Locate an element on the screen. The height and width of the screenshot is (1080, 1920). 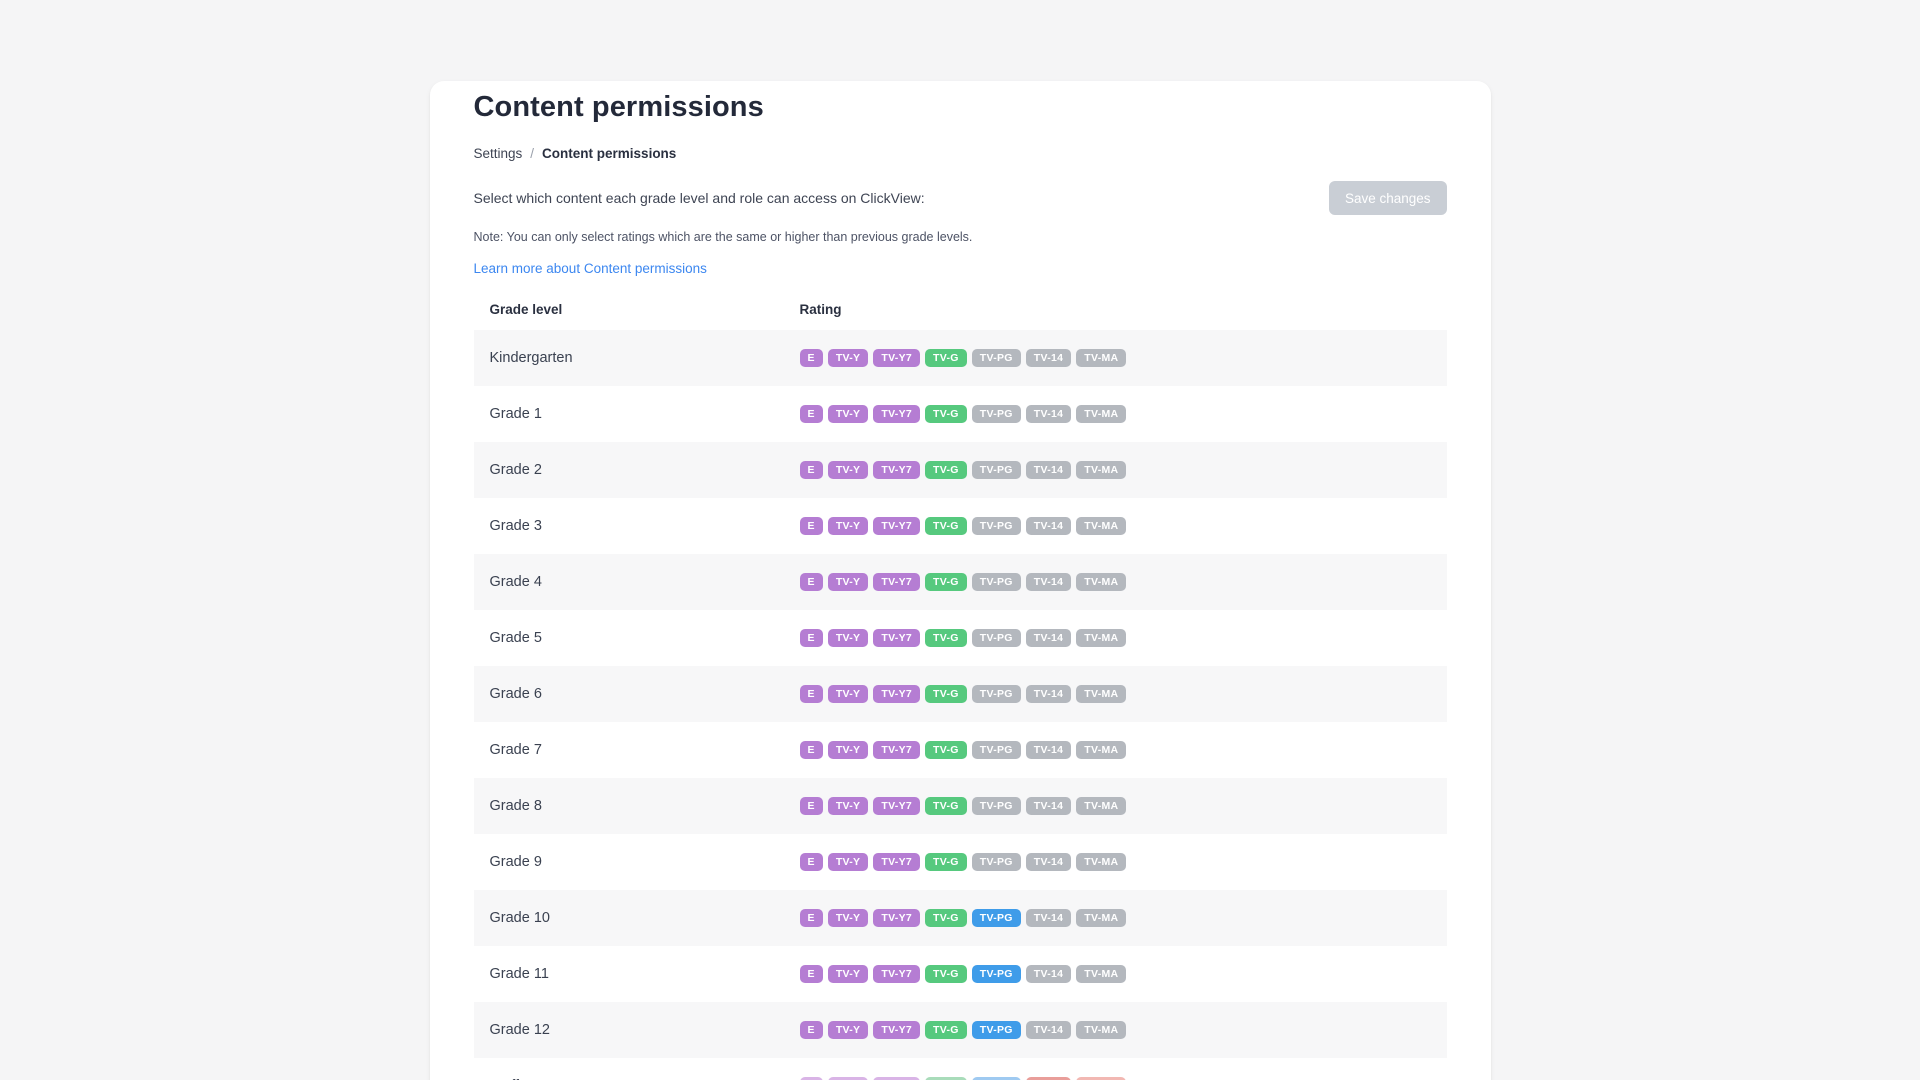
save-changes-button: Save changes is located at coordinates (1387, 198).